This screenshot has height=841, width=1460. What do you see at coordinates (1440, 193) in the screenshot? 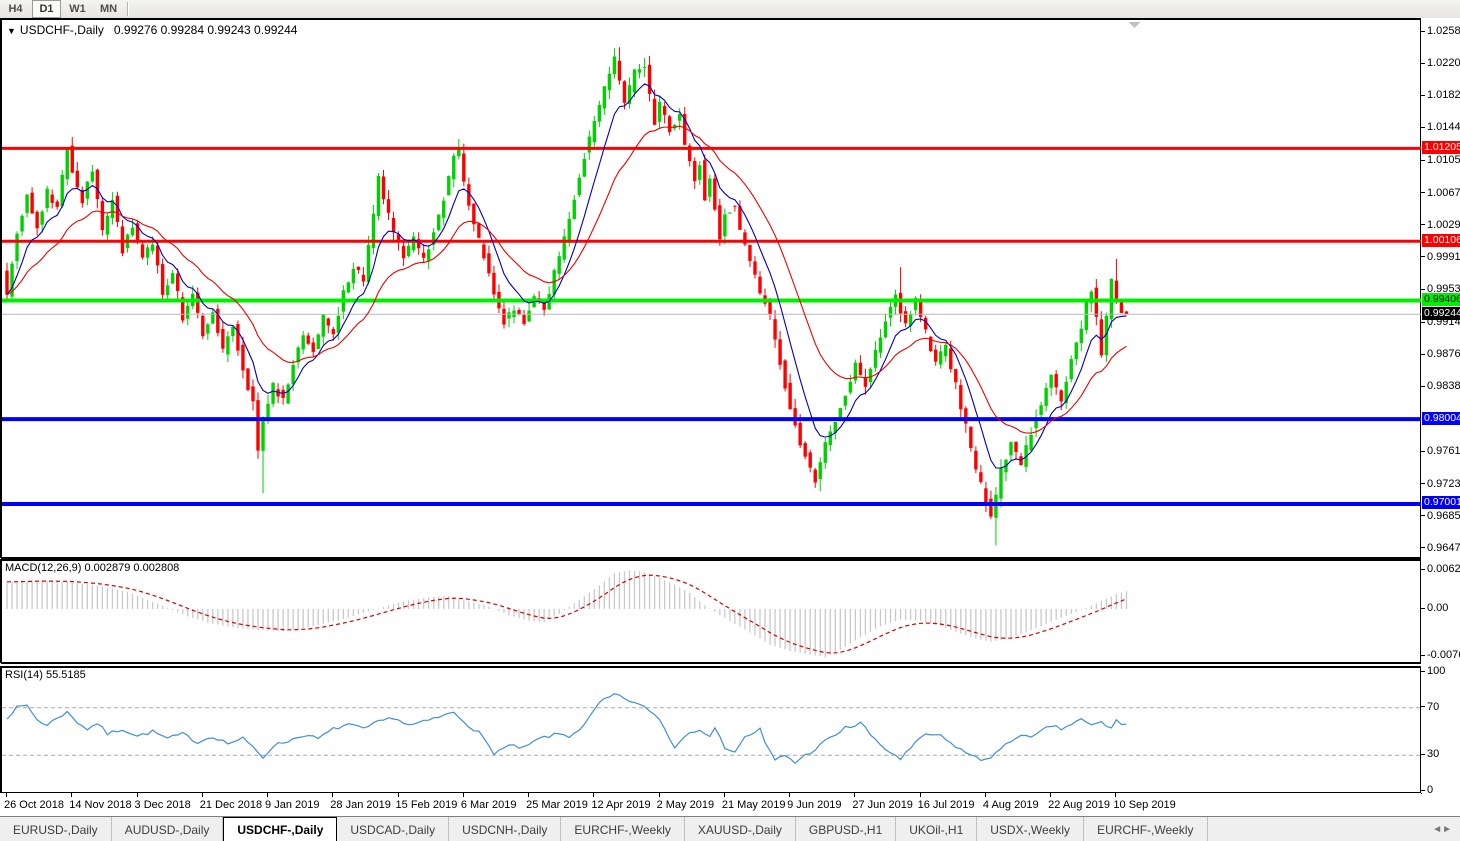
I see `price-tick-label: 1.00670` at bounding box center [1440, 193].